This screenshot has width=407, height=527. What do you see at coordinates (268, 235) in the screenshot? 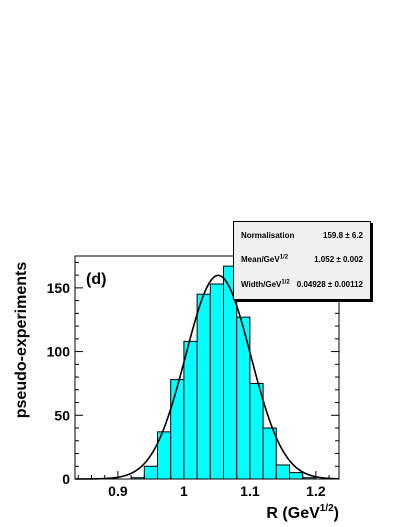
I see `stats-label: Normalisation` at bounding box center [268, 235].